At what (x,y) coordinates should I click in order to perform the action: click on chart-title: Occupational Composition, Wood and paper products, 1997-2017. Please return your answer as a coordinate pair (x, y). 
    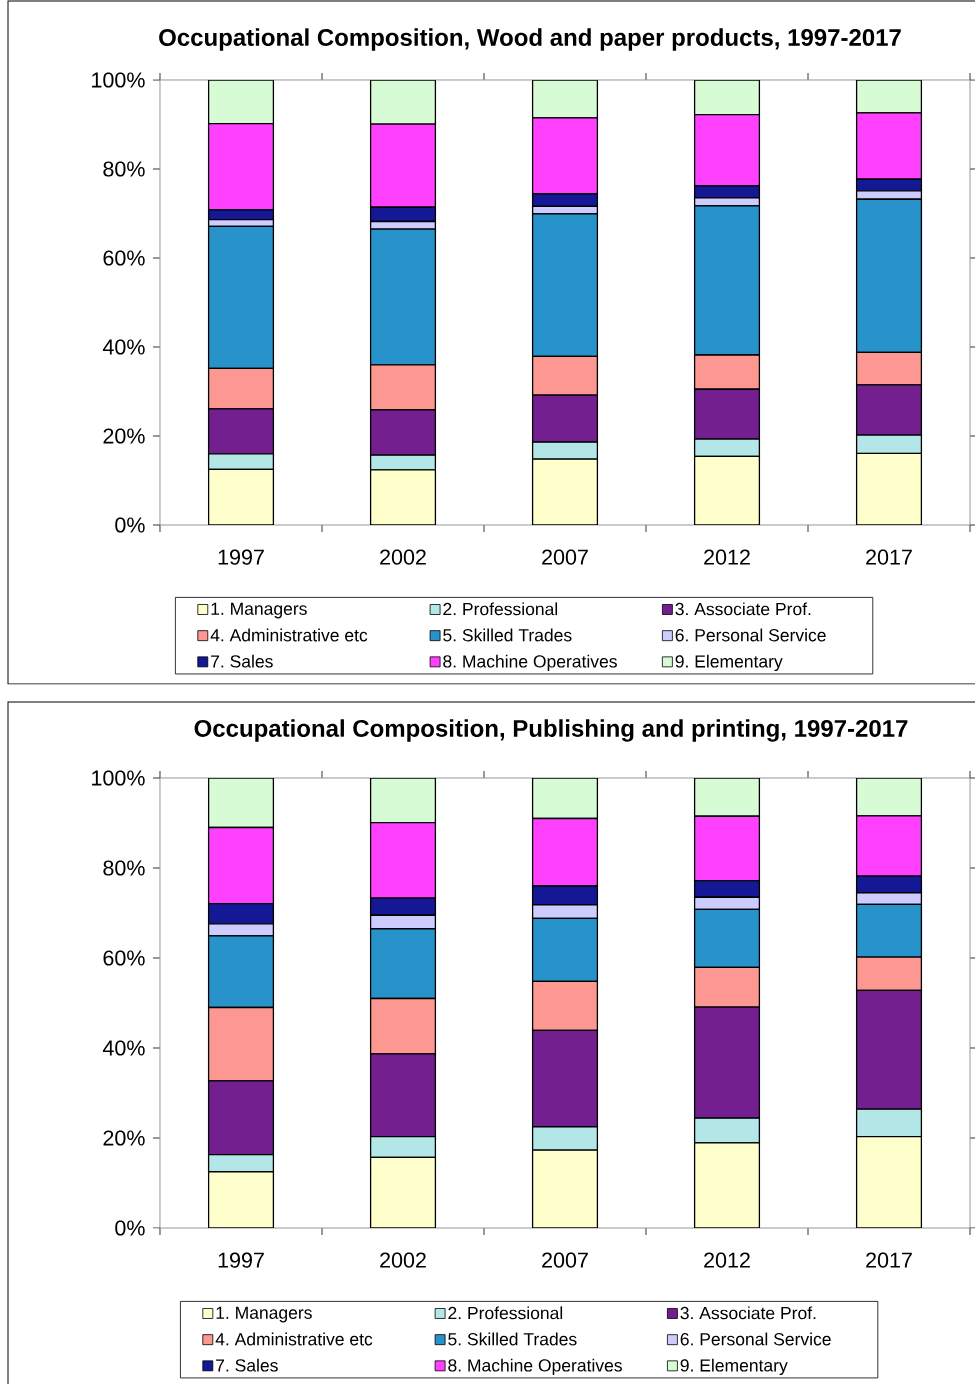
    Looking at the image, I should click on (530, 39).